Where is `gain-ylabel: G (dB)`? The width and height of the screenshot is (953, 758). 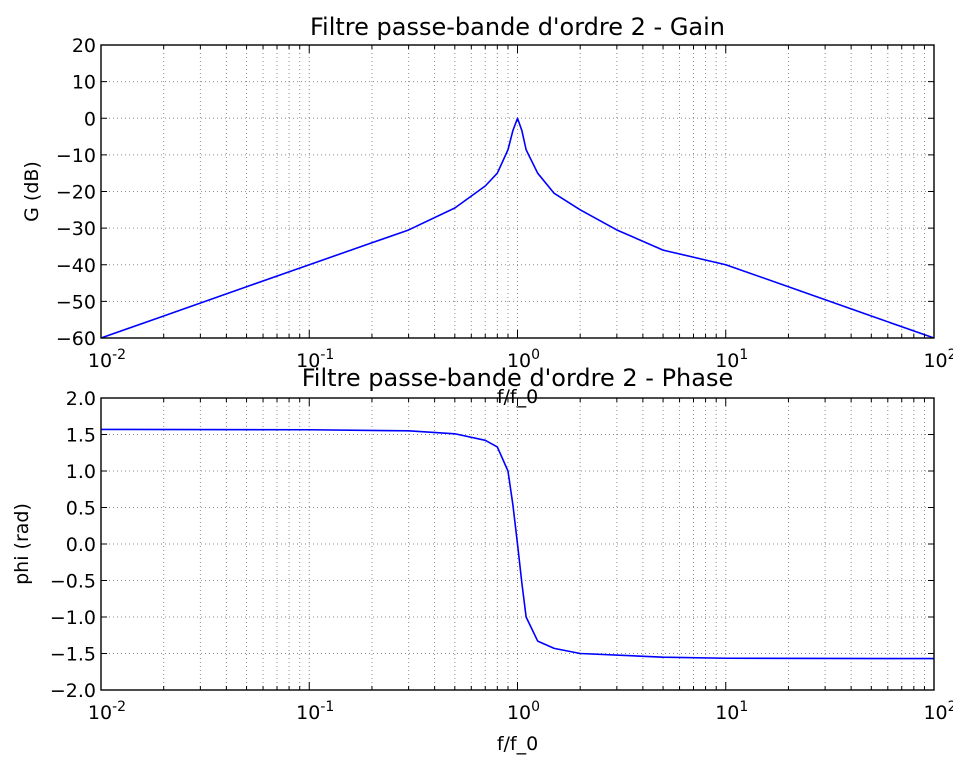
gain-ylabel: G (dB) is located at coordinates (32, 191).